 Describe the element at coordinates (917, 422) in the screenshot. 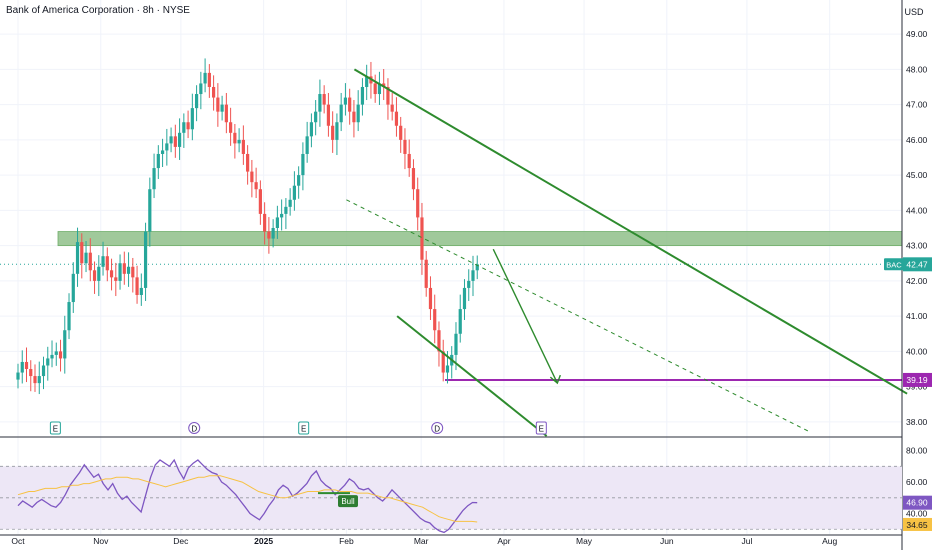

I see `price-tick-label-11: 38.00` at that location.